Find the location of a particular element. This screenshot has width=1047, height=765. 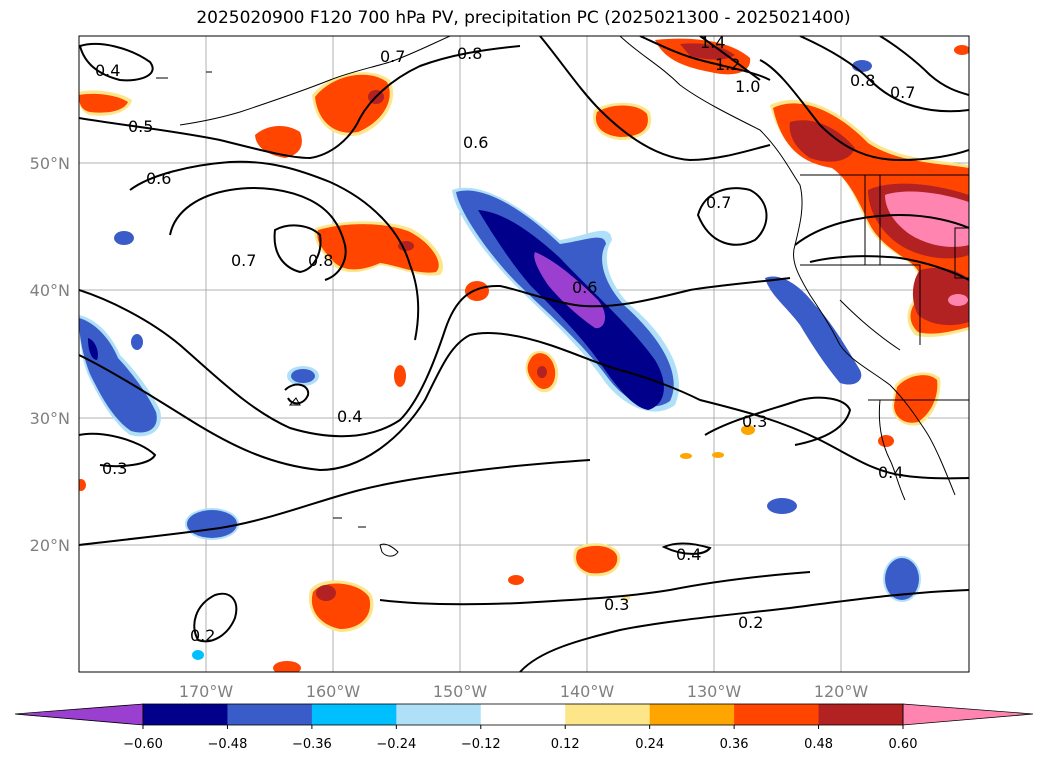

lat-label: 50°N is located at coordinates (50, 163).